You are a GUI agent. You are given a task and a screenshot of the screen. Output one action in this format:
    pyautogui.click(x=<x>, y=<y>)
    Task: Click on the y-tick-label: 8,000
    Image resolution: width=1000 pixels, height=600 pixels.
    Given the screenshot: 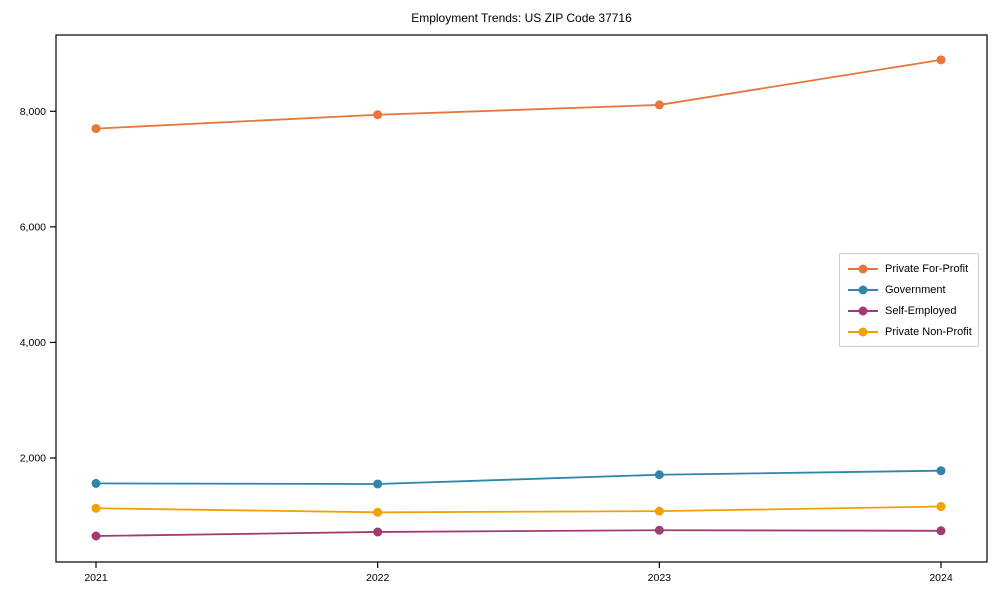 What is the action you would take?
    pyautogui.click(x=33, y=112)
    